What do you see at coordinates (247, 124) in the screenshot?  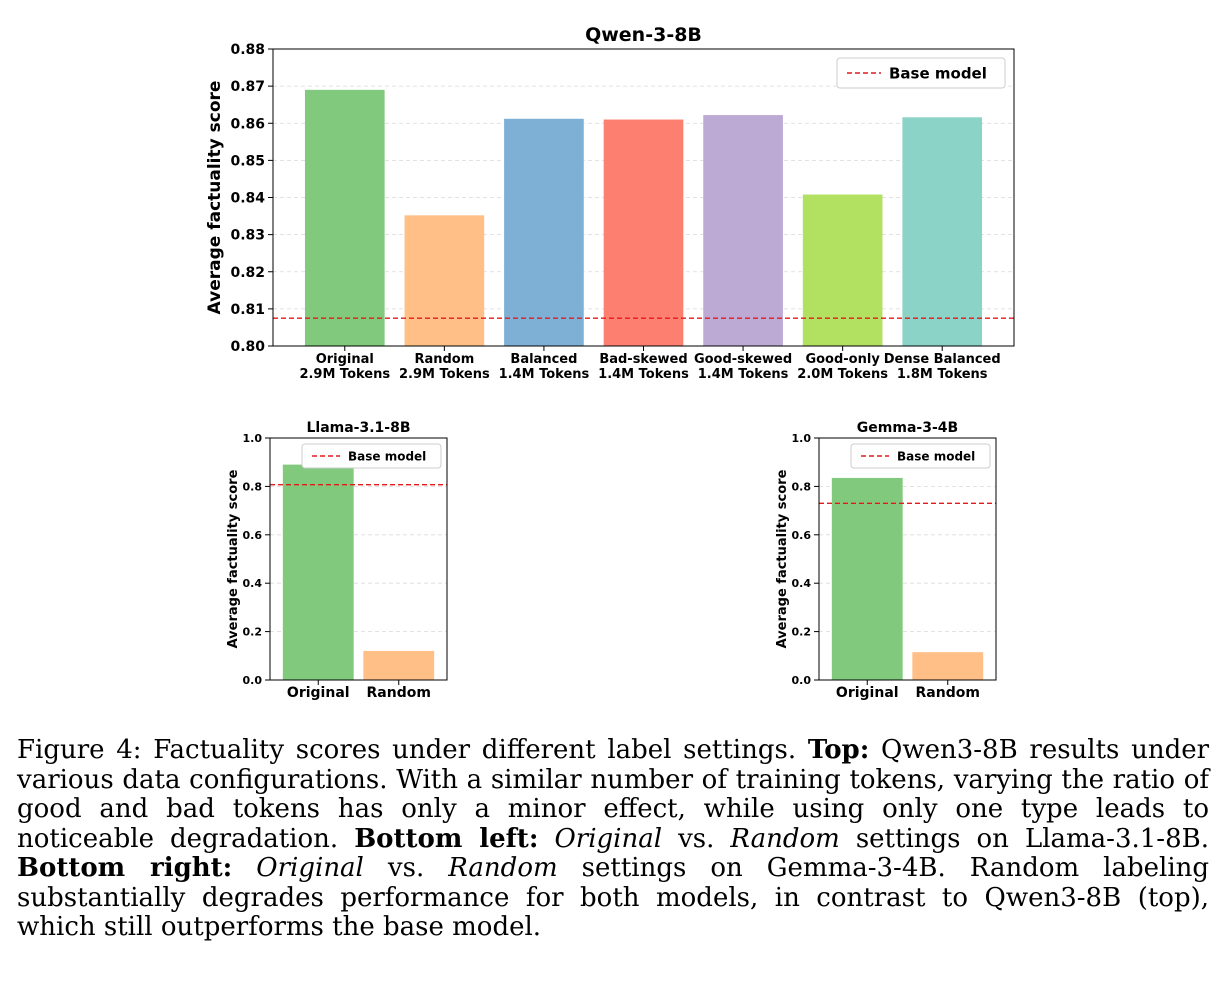 I see `y-tick-label: 0.86` at bounding box center [247, 124].